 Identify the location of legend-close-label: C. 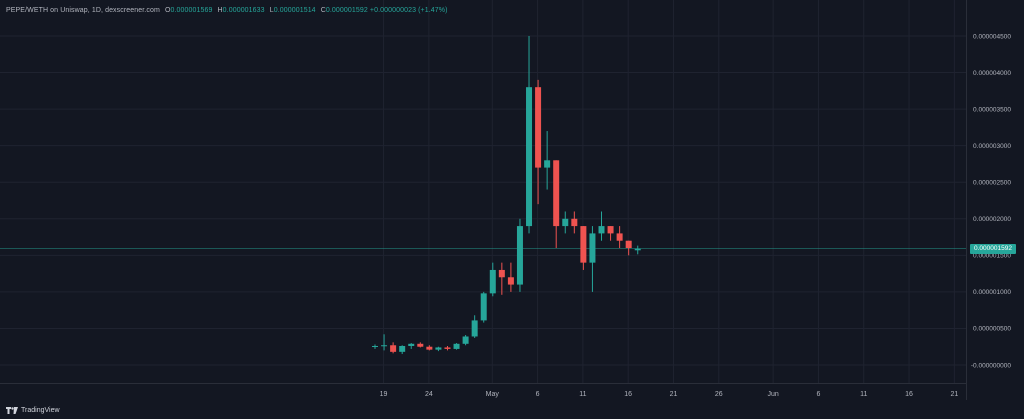
(323, 10).